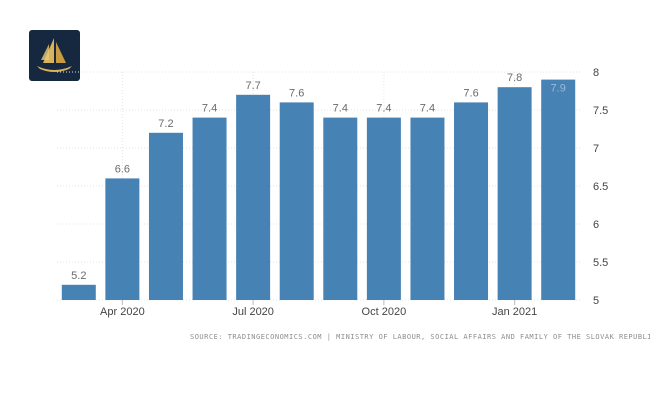 This screenshot has width=650, height=400. I want to click on sailboat-logo-icon, so click(54, 55).